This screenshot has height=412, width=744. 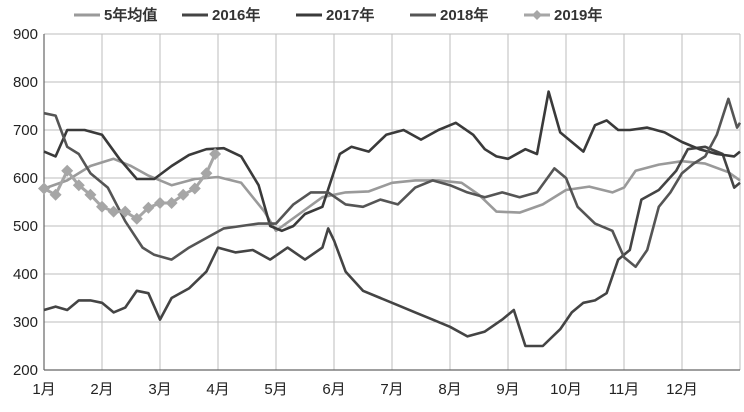 I want to click on legend-item: 2018年, so click(x=449, y=15).